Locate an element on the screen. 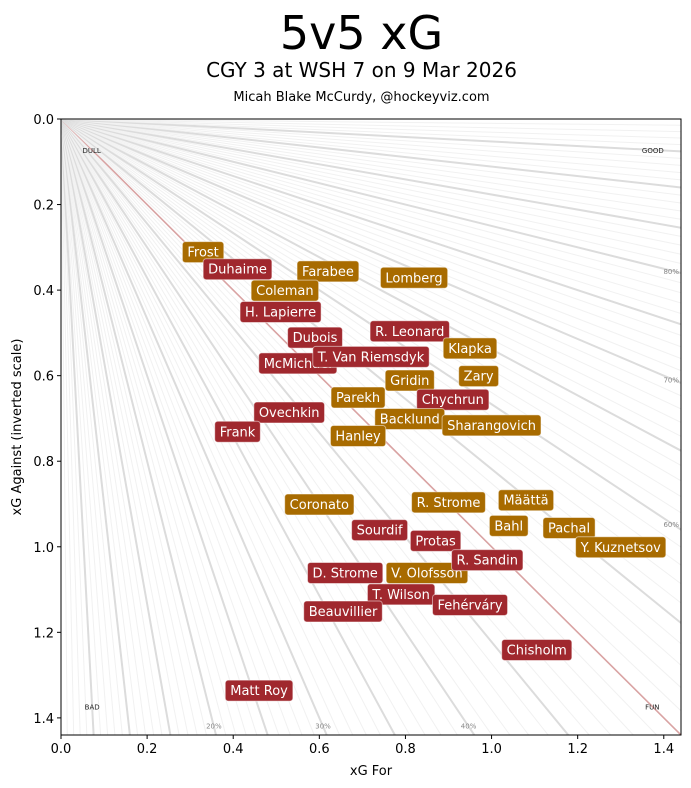 This screenshot has width=691, height=788. player-label: Y. Kuznetsov is located at coordinates (621, 547).